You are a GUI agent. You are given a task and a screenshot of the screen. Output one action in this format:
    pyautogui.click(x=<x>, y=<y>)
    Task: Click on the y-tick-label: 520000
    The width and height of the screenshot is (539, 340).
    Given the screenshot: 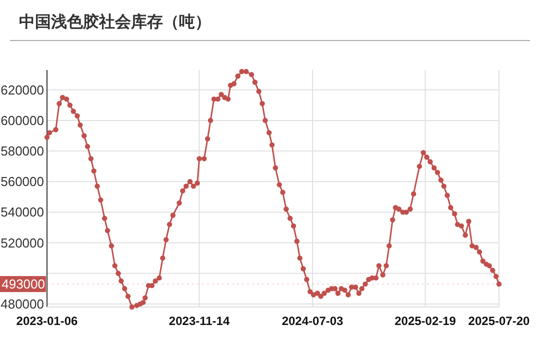 What is the action you would take?
    pyautogui.click(x=22, y=242)
    